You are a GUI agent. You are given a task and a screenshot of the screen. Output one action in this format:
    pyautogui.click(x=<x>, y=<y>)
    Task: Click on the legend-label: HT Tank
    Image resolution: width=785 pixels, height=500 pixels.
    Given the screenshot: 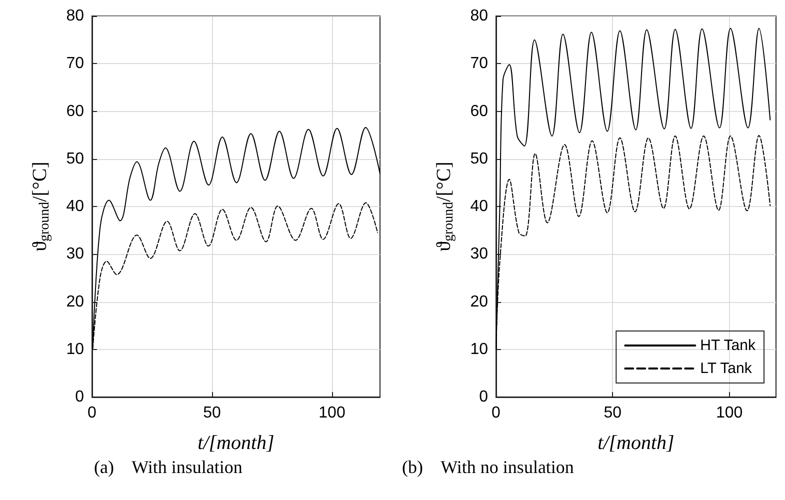 What is the action you would take?
    pyautogui.click(x=728, y=345)
    